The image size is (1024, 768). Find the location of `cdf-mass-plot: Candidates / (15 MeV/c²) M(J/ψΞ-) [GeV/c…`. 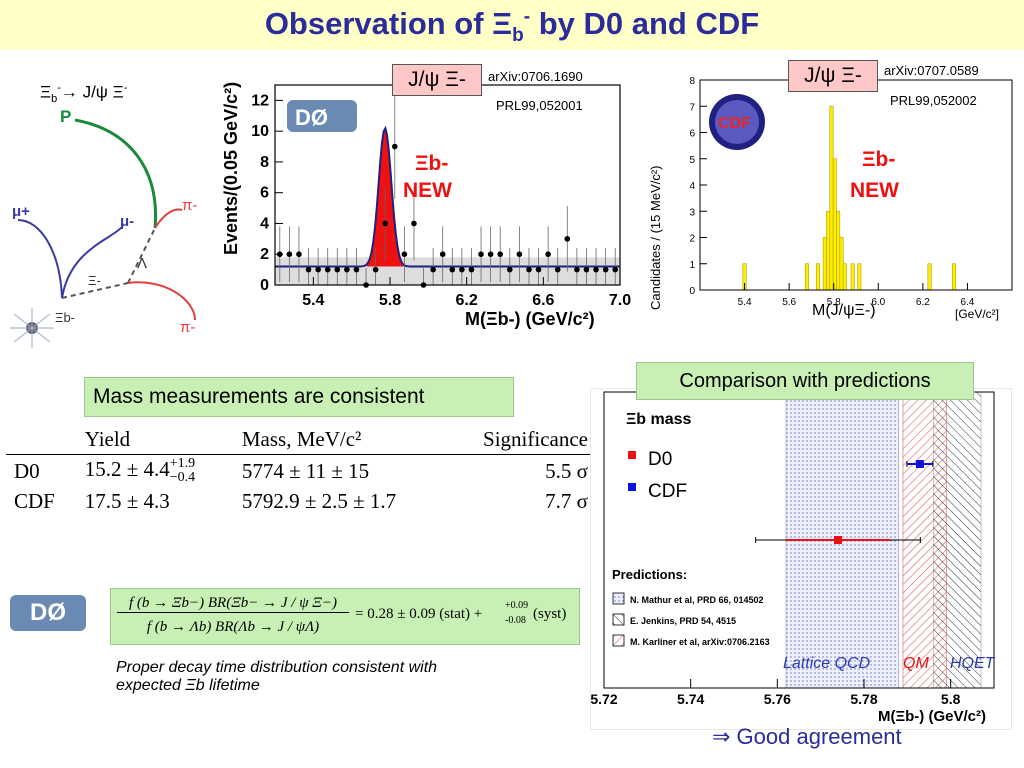

cdf-mass-plot: Candidates / (15 MeV/c²) M(J/ψΞ-) [GeV/c… is located at coordinates (830, 198).